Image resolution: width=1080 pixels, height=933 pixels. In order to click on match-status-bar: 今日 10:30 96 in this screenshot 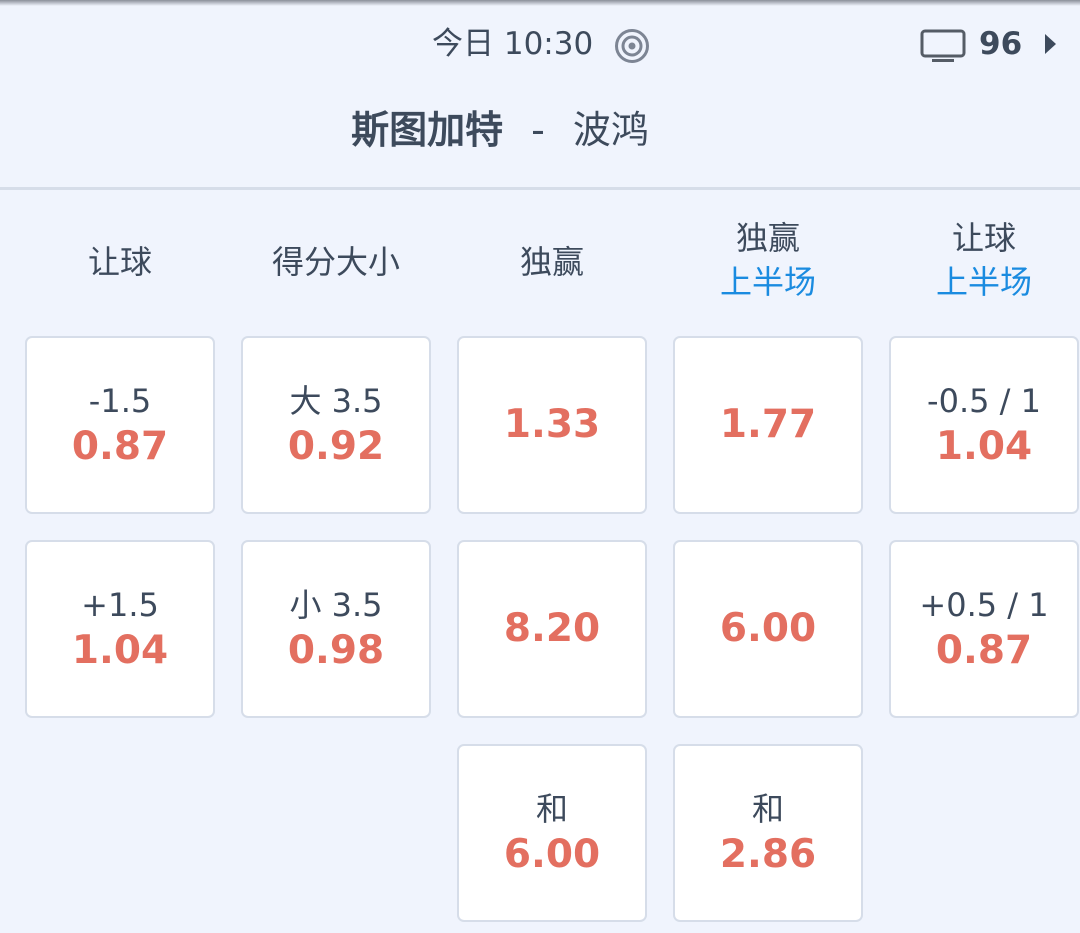, I will do `click(540, 44)`.